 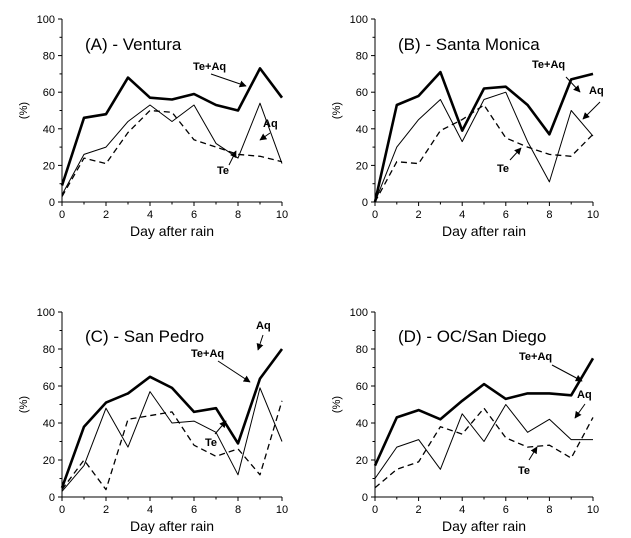 I want to click on chart-title: (D) - OC/San Diego, so click(x=472, y=336).